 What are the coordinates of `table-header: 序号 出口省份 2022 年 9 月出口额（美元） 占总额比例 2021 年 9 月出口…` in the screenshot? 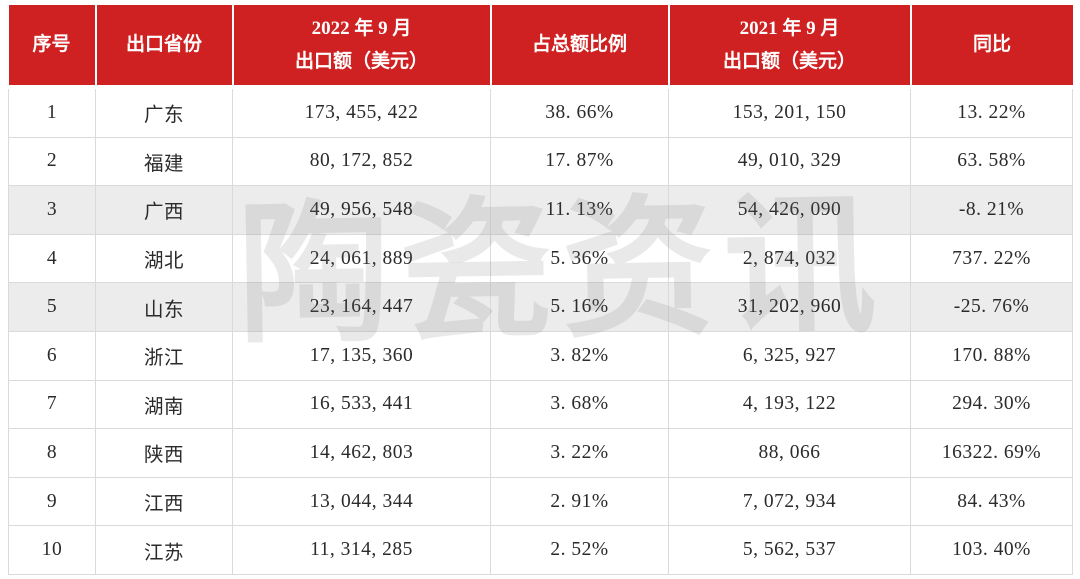 It's located at (540, 47).